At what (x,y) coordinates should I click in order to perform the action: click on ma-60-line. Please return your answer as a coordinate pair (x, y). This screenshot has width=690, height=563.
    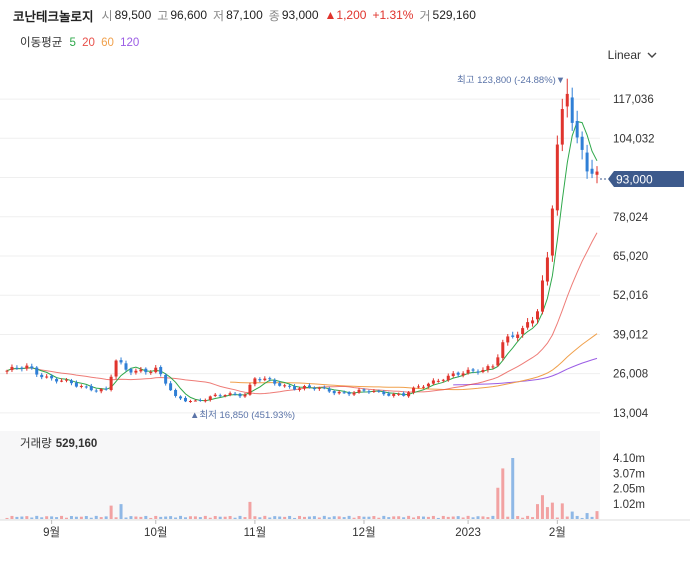
    Looking at the image, I should click on (414, 362).